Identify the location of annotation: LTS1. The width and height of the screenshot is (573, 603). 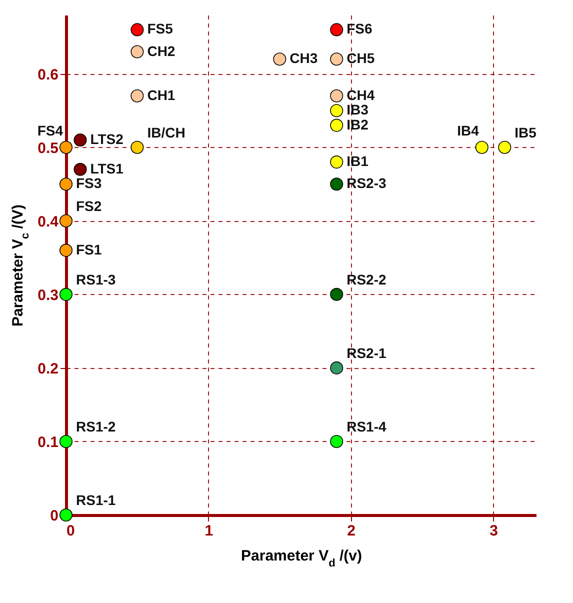
(107, 168).